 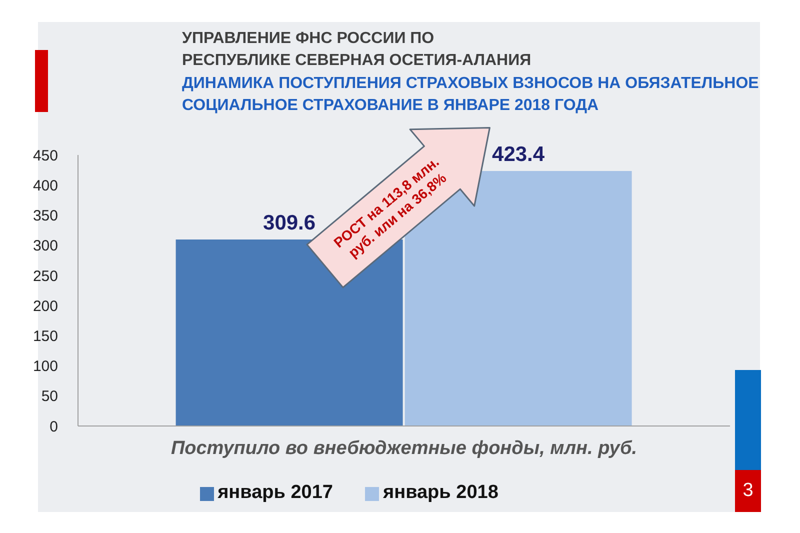 I want to click on y-tick-label: 150, so click(x=45, y=336).